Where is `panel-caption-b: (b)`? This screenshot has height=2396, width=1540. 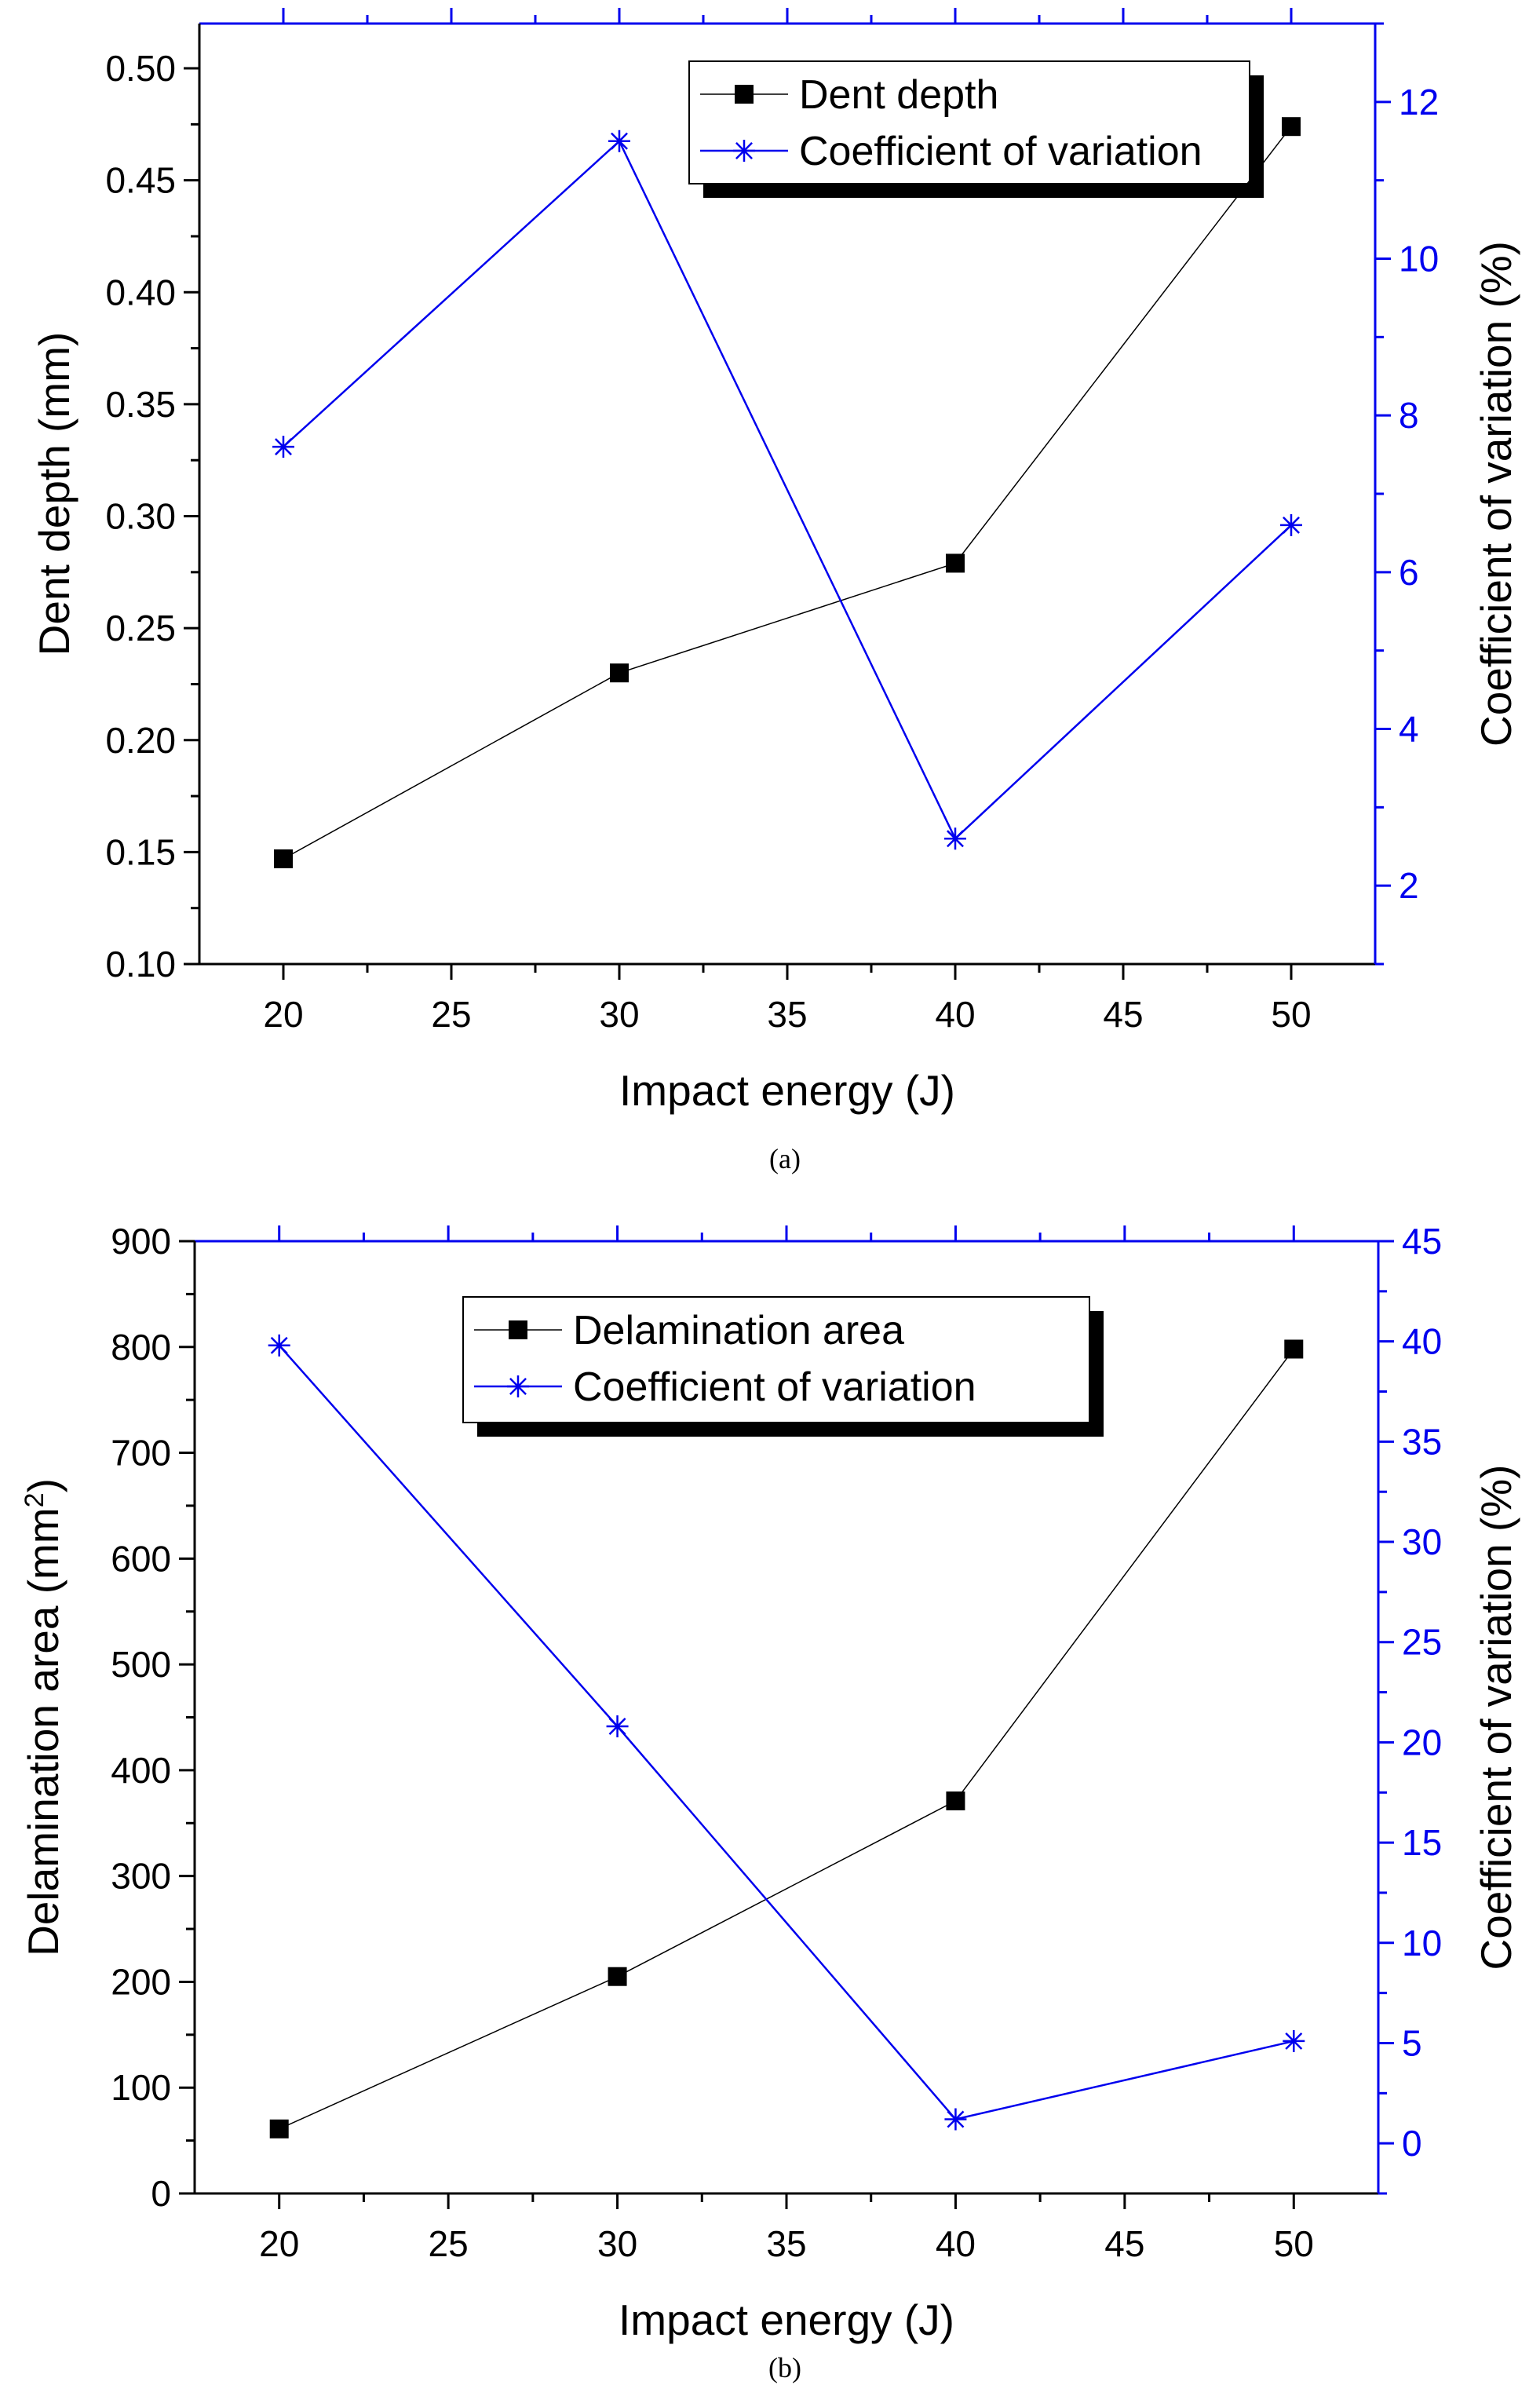 panel-caption-b: (b) is located at coordinates (784, 2367).